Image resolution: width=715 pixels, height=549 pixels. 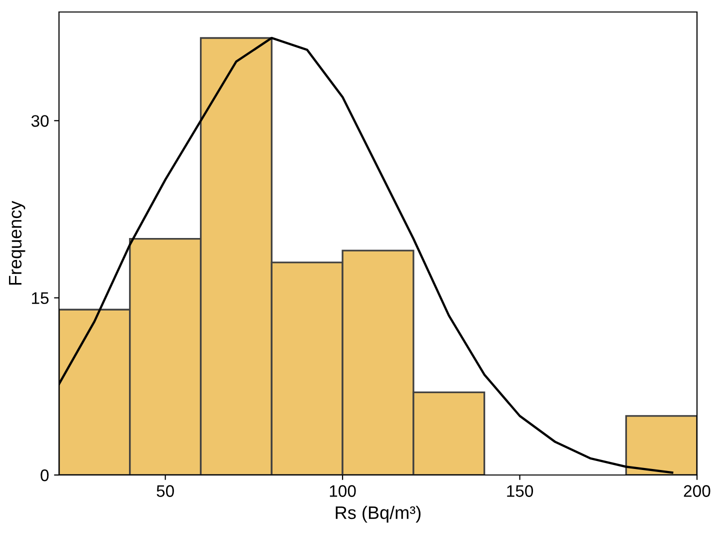 I want to click on x-tick-label: 200, so click(x=697, y=491).